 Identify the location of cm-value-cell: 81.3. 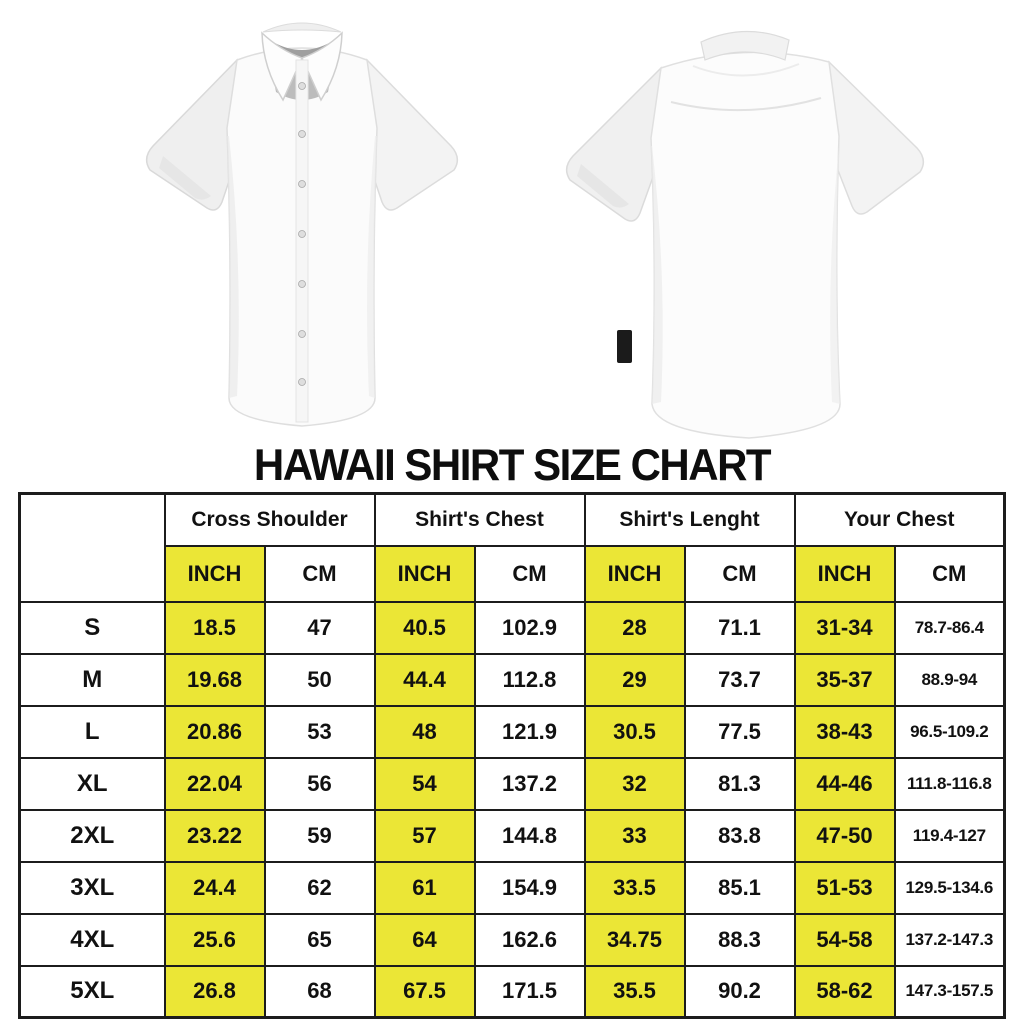
(739, 783).